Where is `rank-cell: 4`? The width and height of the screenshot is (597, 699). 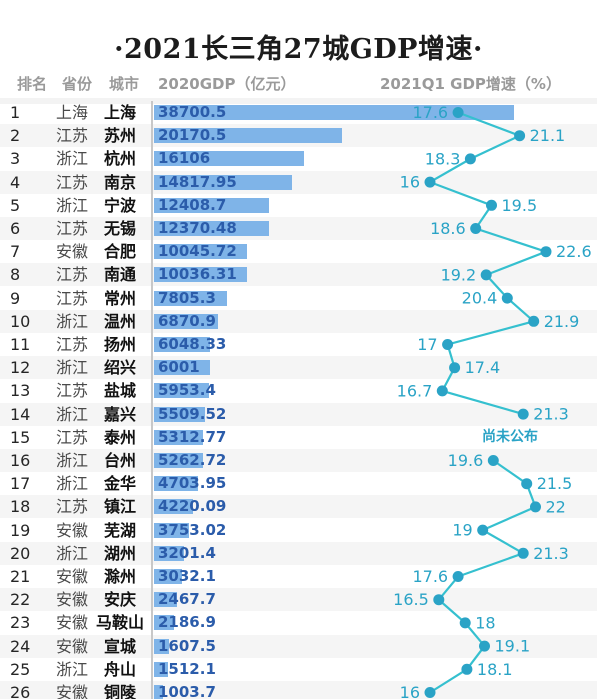 rank-cell: 4 is located at coordinates (15, 182).